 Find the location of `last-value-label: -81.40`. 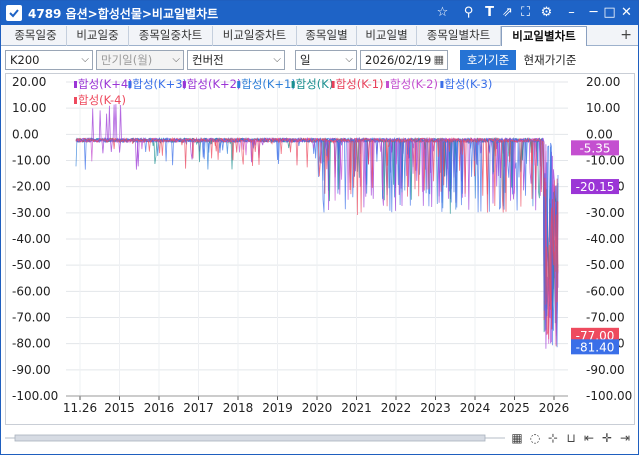

last-value-label: -81.40 is located at coordinates (595, 347).